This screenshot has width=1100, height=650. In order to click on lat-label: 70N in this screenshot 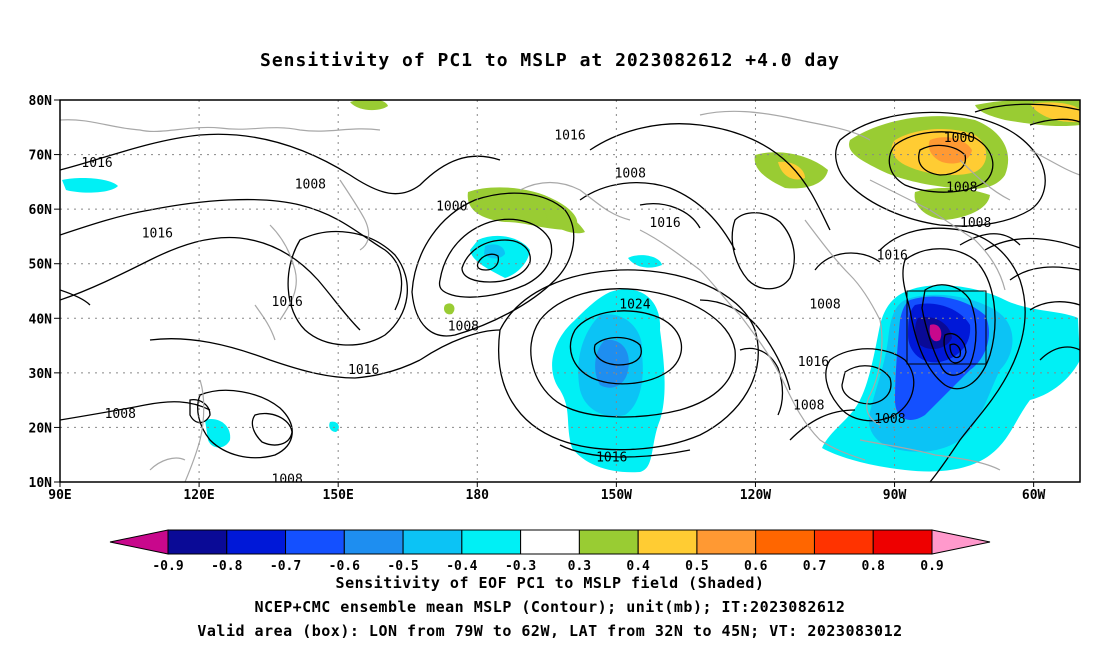, I will do `click(41, 156)`.